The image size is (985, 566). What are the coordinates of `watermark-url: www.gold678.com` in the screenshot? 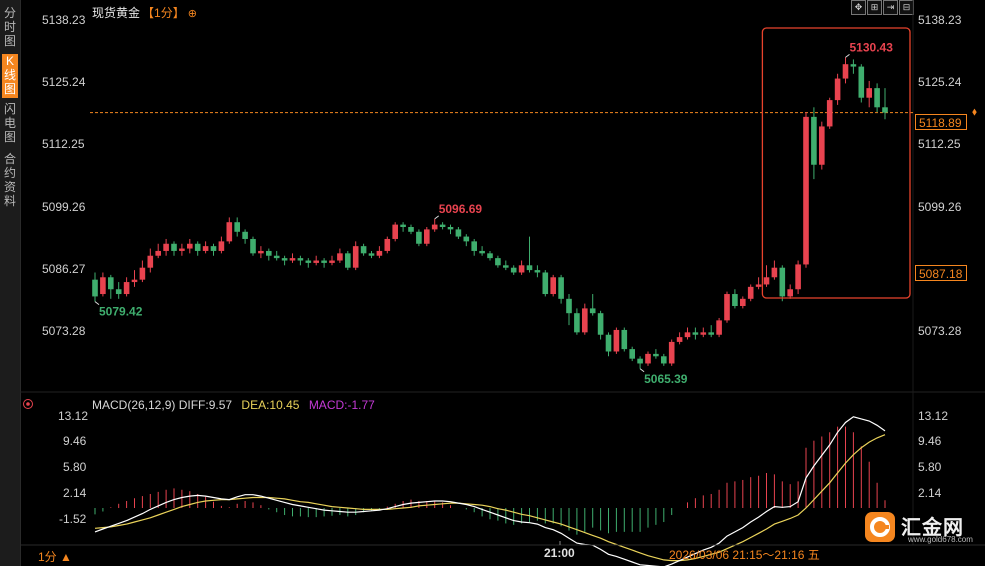 It's located at (940, 539).